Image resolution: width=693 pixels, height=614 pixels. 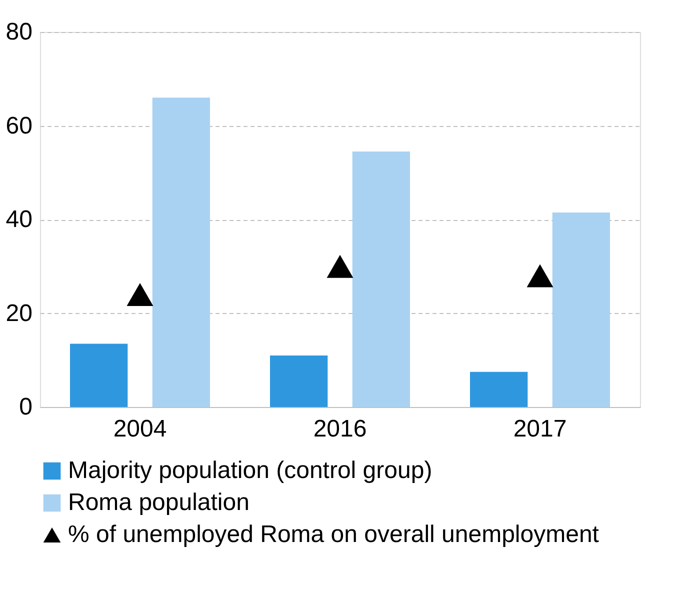 I want to click on y-tick-label: 0, so click(x=25, y=407).